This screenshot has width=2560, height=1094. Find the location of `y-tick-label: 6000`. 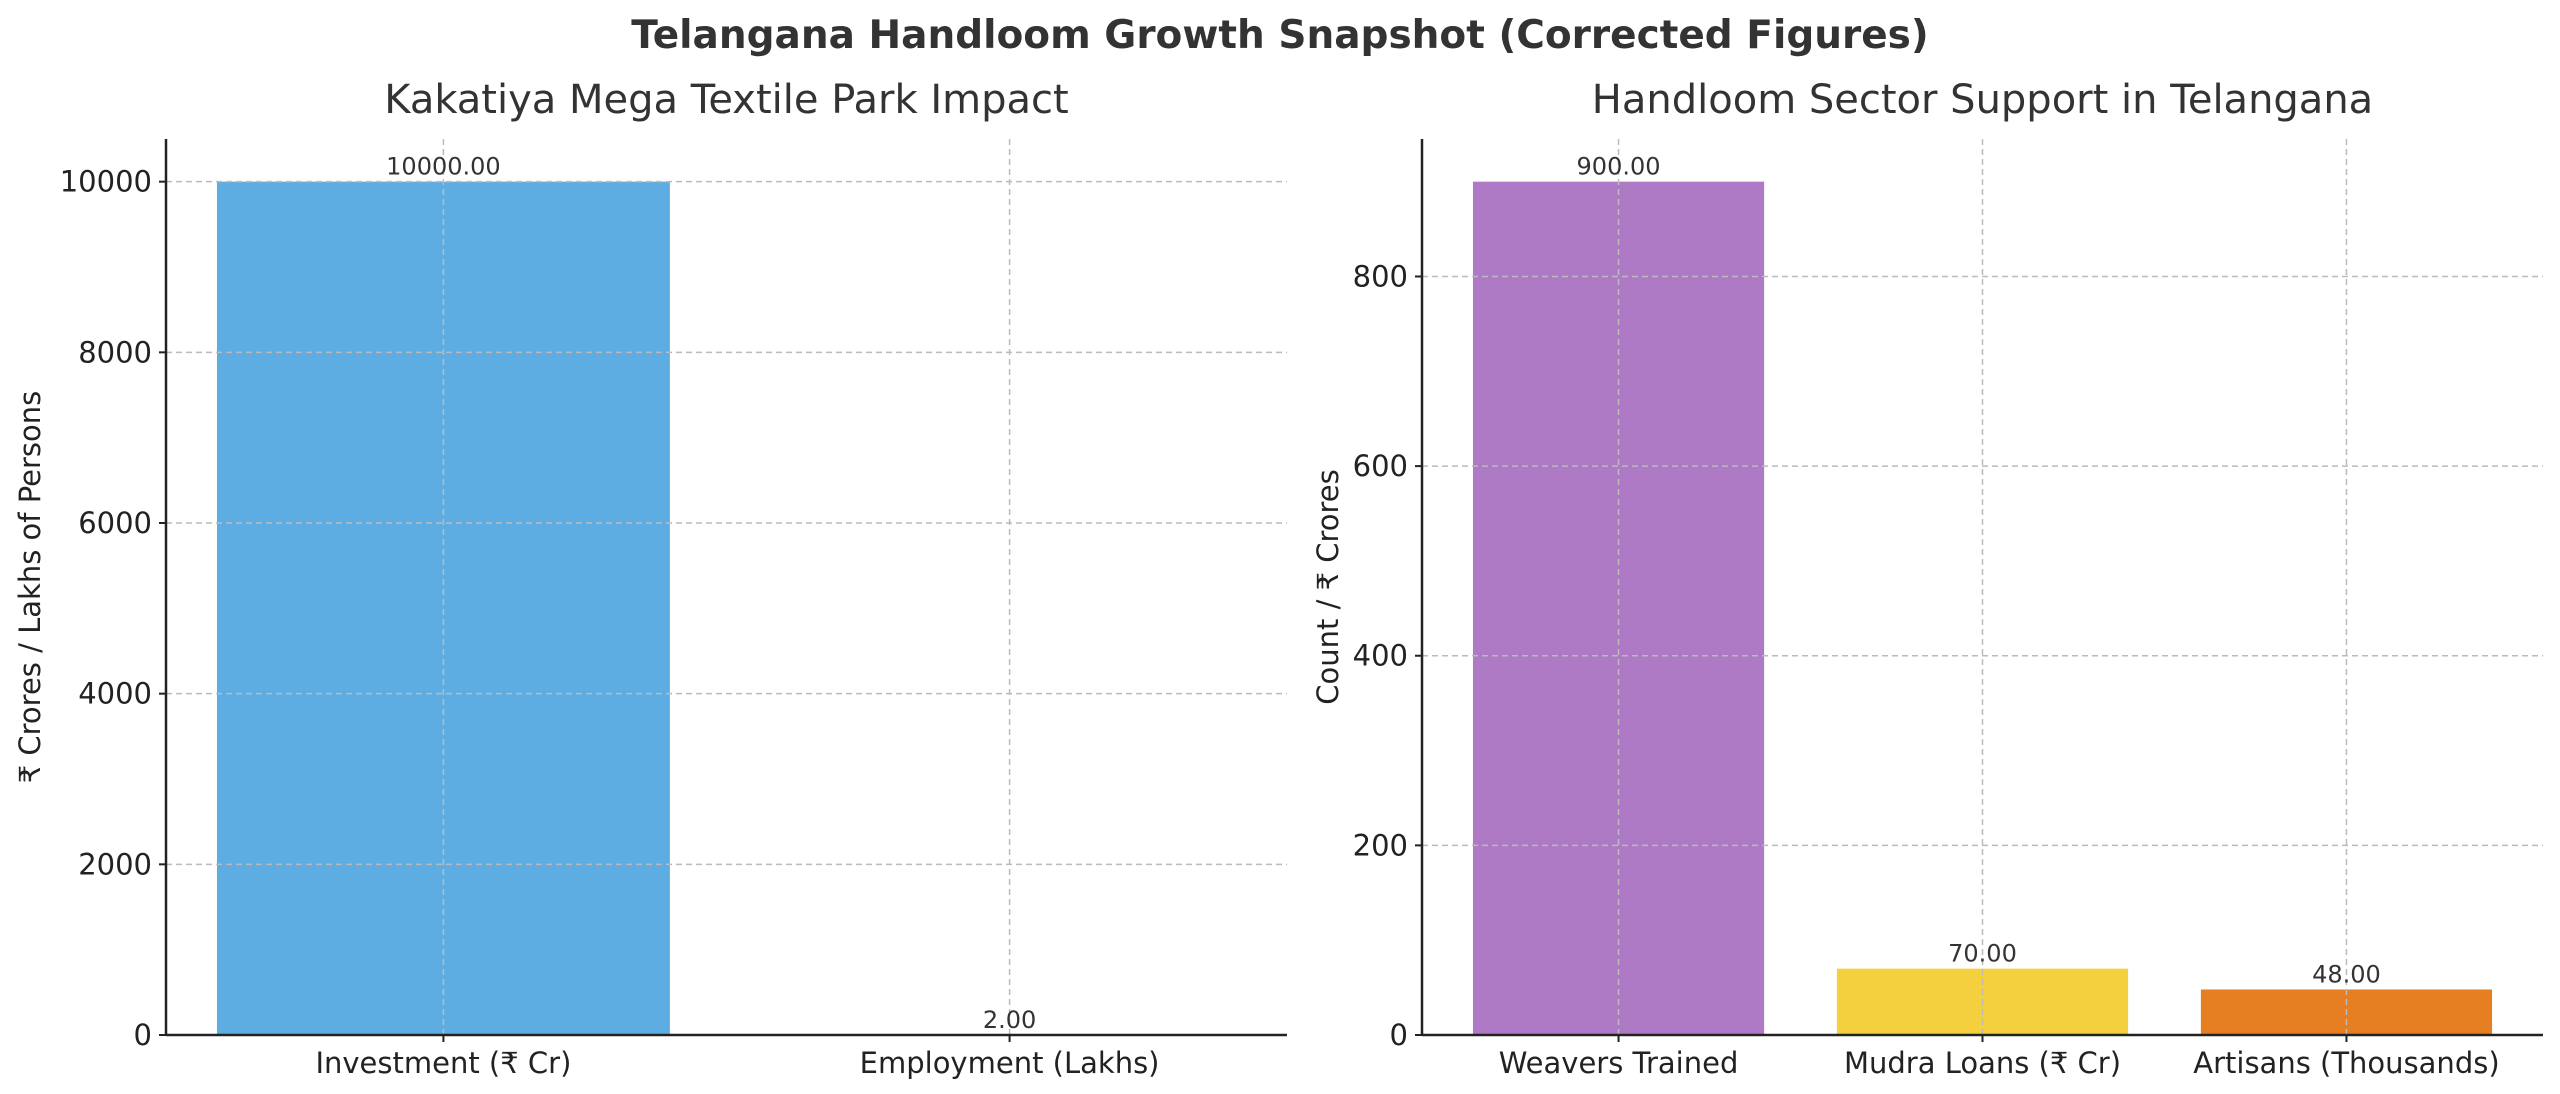

y-tick-label: 6000 is located at coordinates (115, 523).